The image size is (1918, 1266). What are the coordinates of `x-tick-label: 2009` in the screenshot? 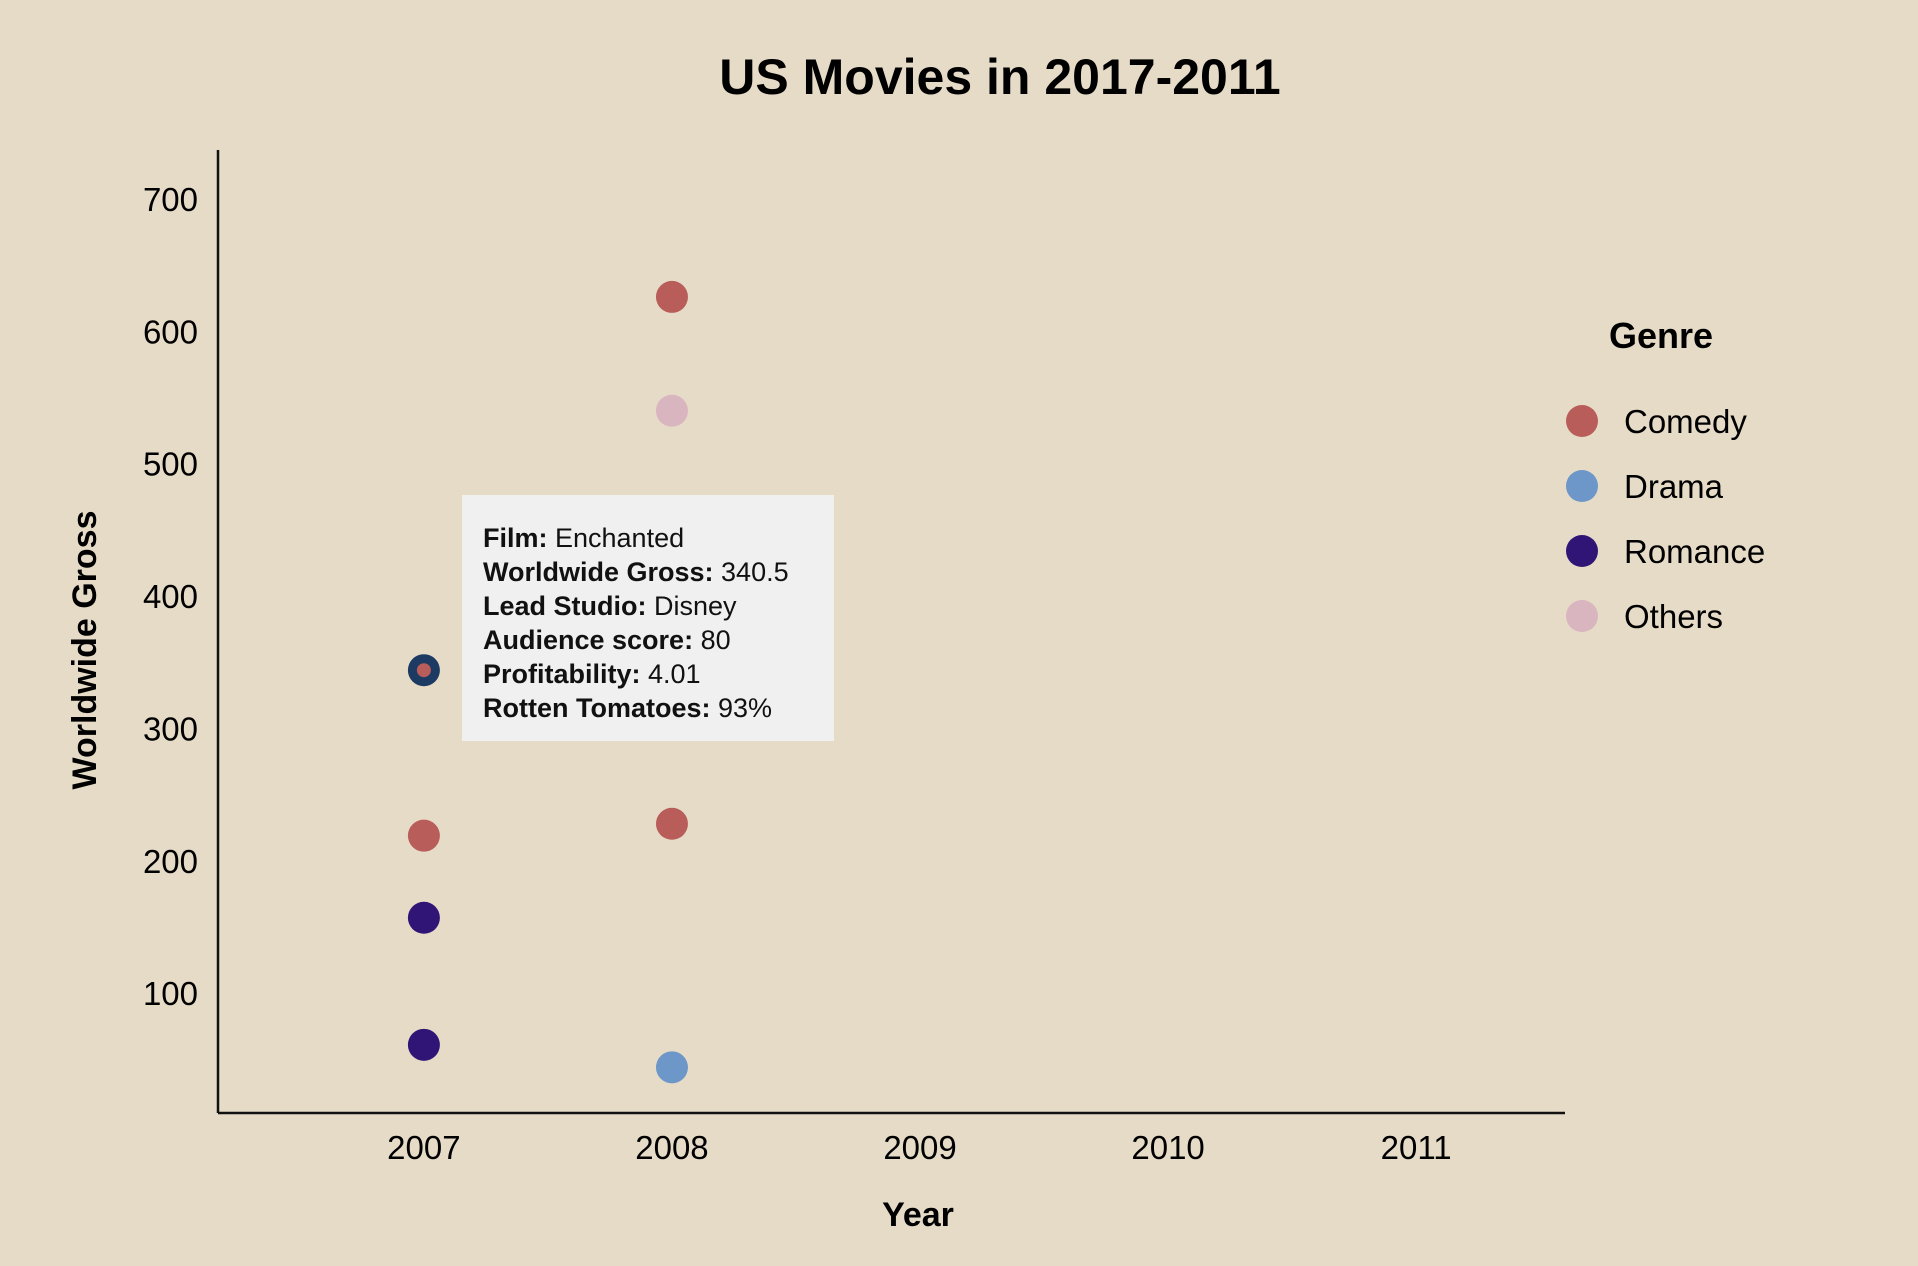 It's located at (919, 1147).